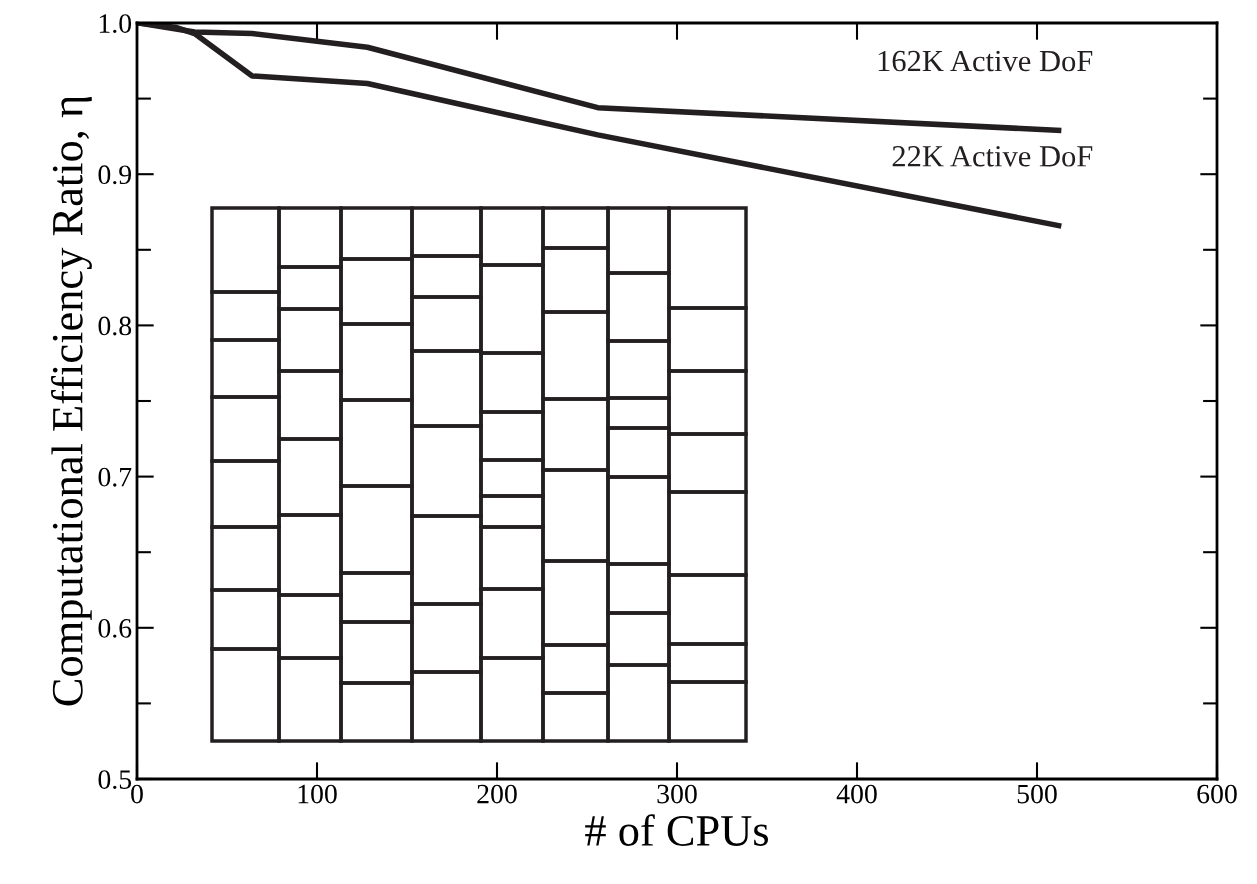 The width and height of the screenshot is (1257, 884). What do you see at coordinates (114, 175) in the screenshot?
I see `y-tick-label: 0.9` at bounding box center [114, 175].